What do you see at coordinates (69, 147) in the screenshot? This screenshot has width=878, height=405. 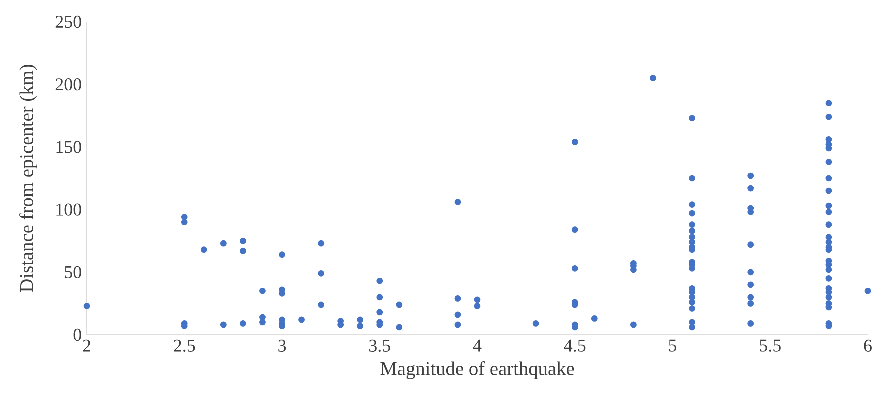 I see `y-tick-label: 150` at bounding box center [69, 147].